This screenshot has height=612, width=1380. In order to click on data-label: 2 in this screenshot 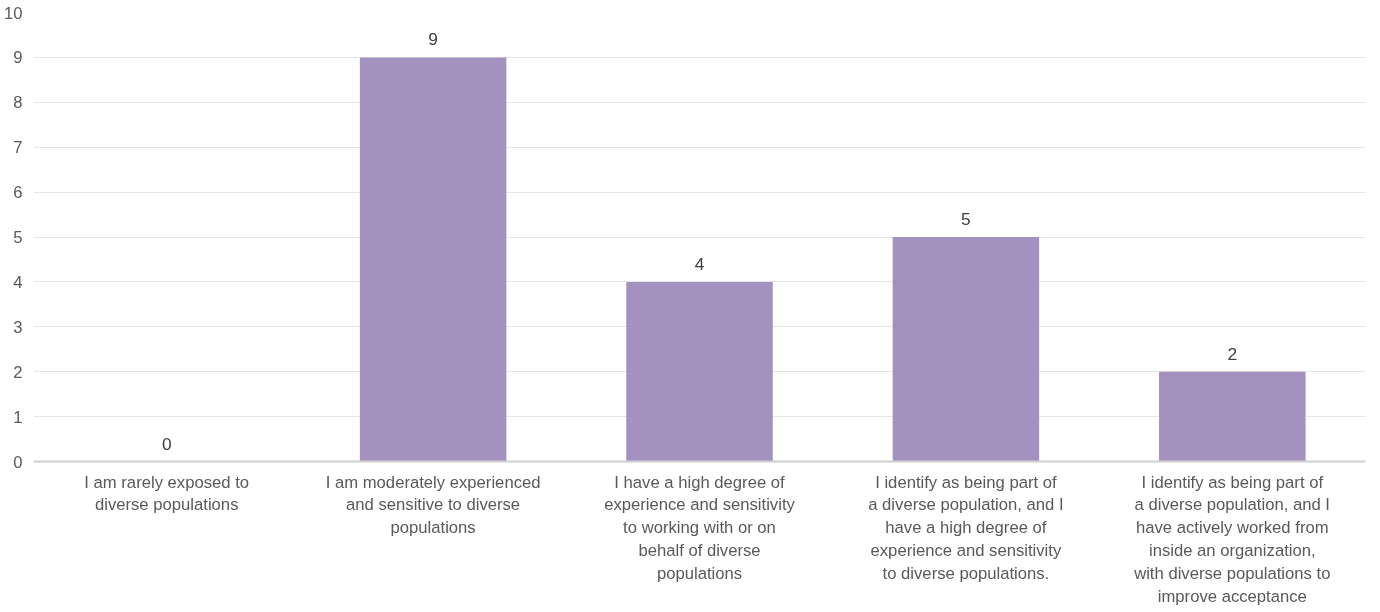, I will do `click(1232, 353)`.